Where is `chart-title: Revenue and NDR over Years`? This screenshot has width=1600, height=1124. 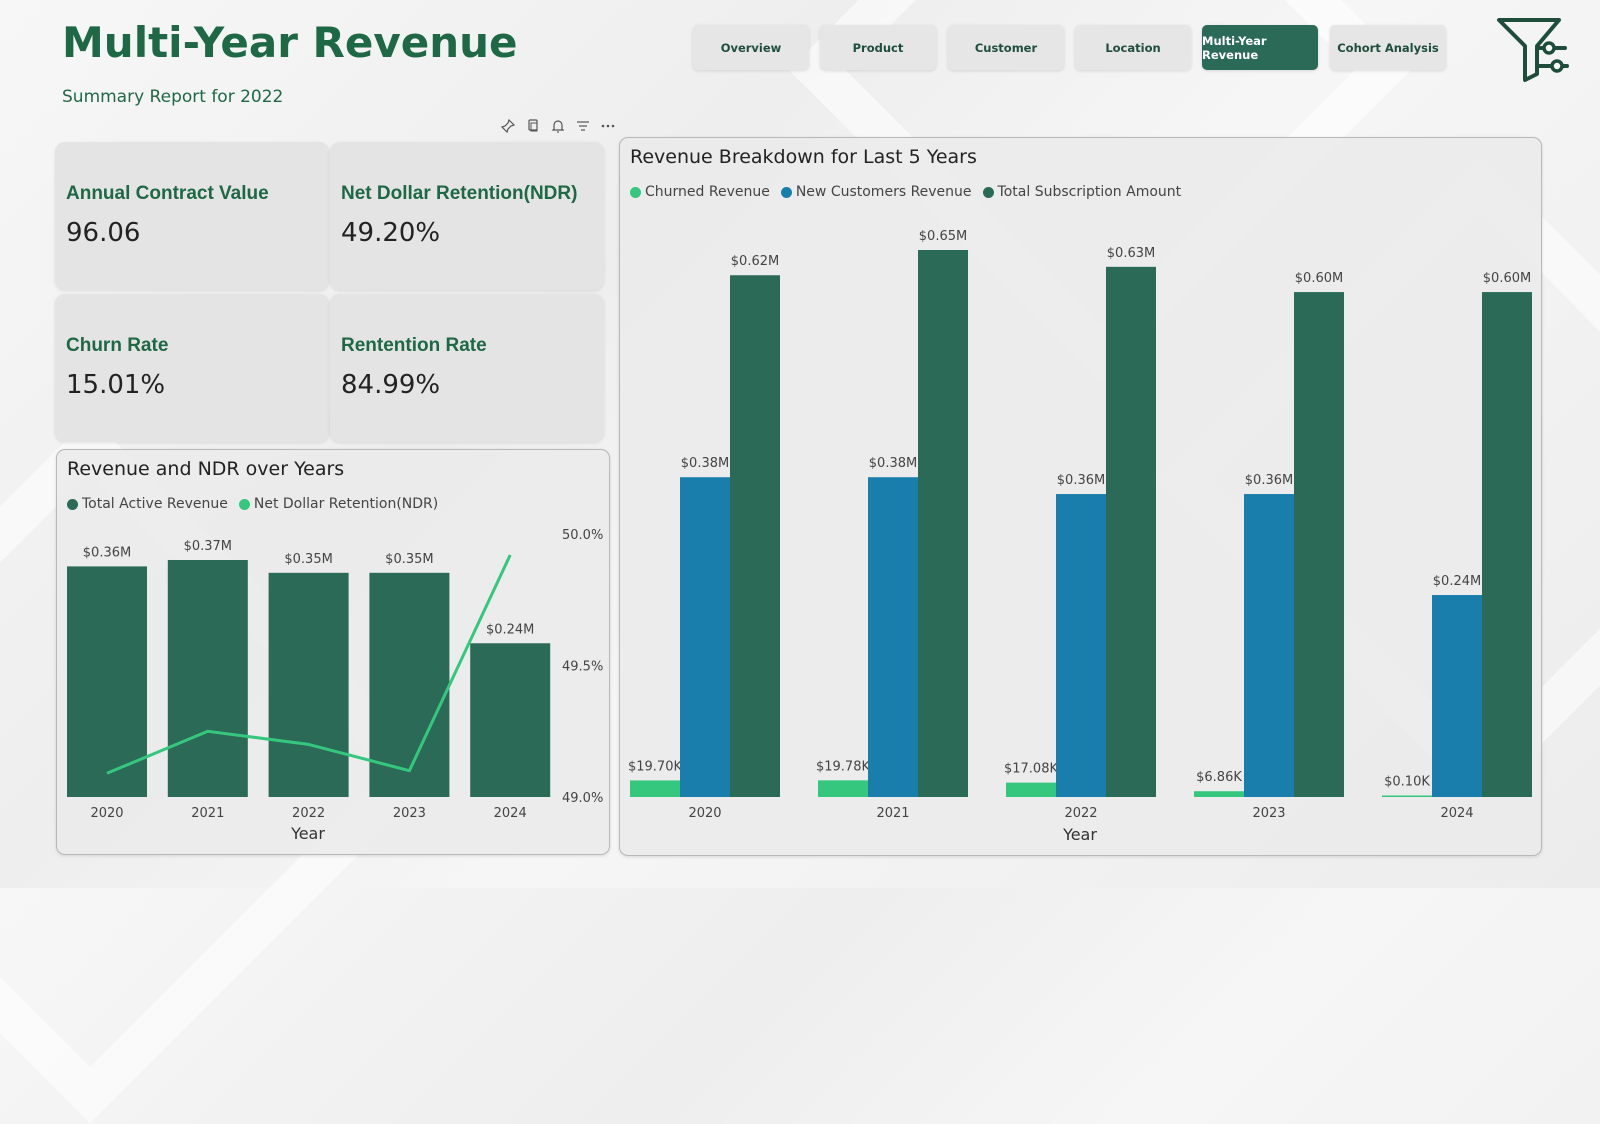
chart-title: Revenue and NDR over Years is located at coordinates (206, 469).